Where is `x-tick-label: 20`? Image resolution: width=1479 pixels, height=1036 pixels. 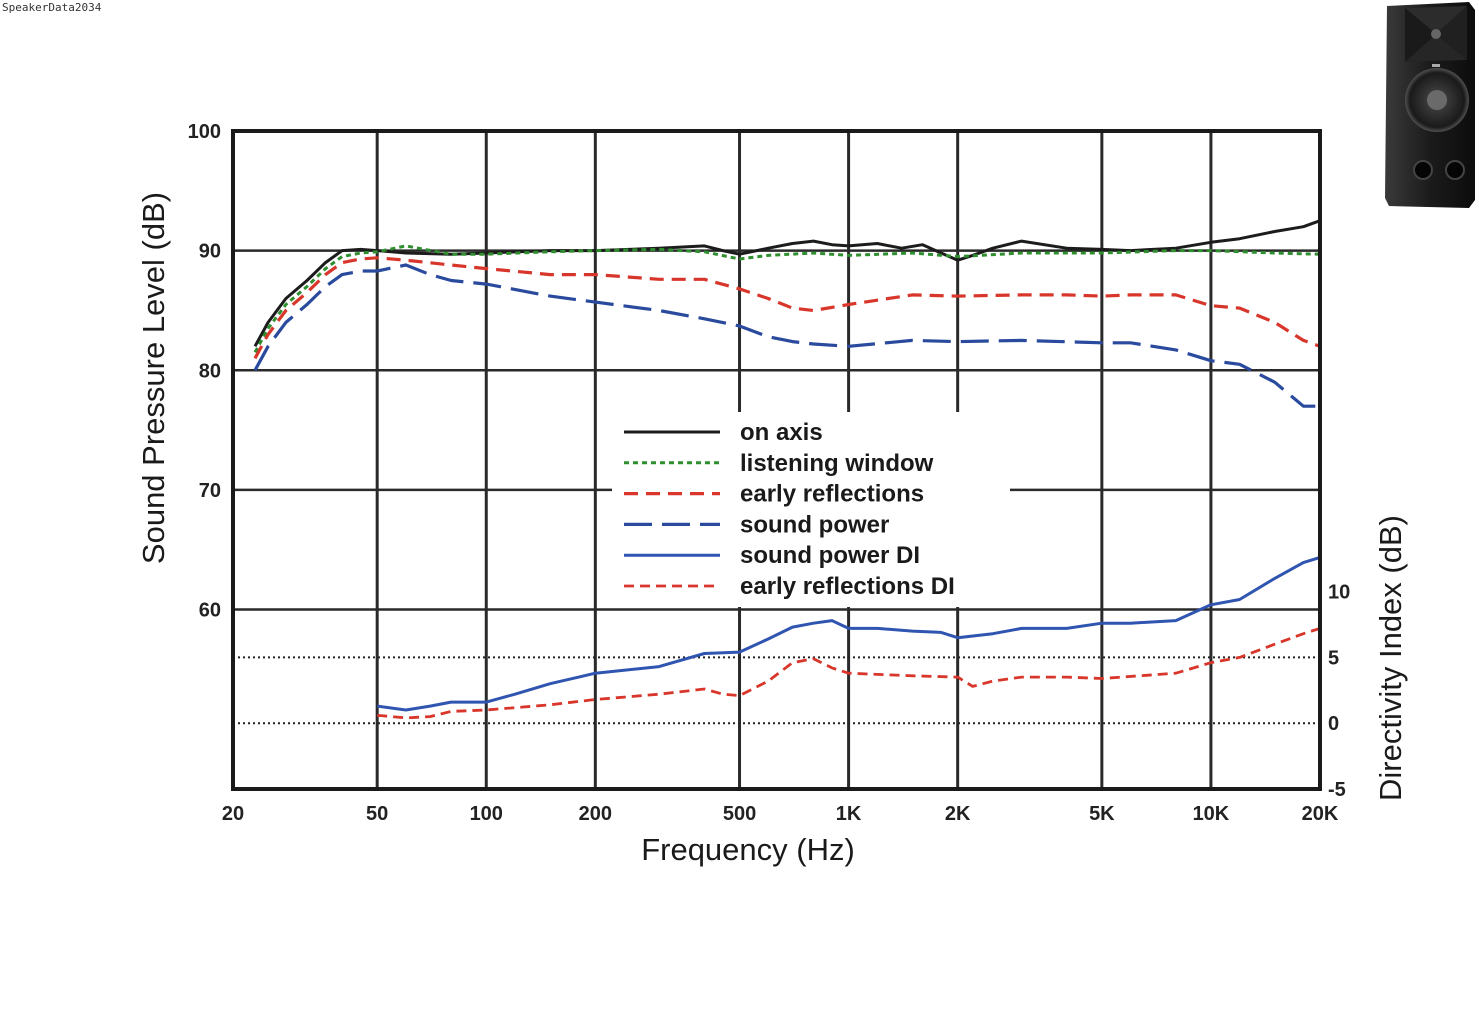
x-tick-label: 20 is located at coordinates (233, 814).